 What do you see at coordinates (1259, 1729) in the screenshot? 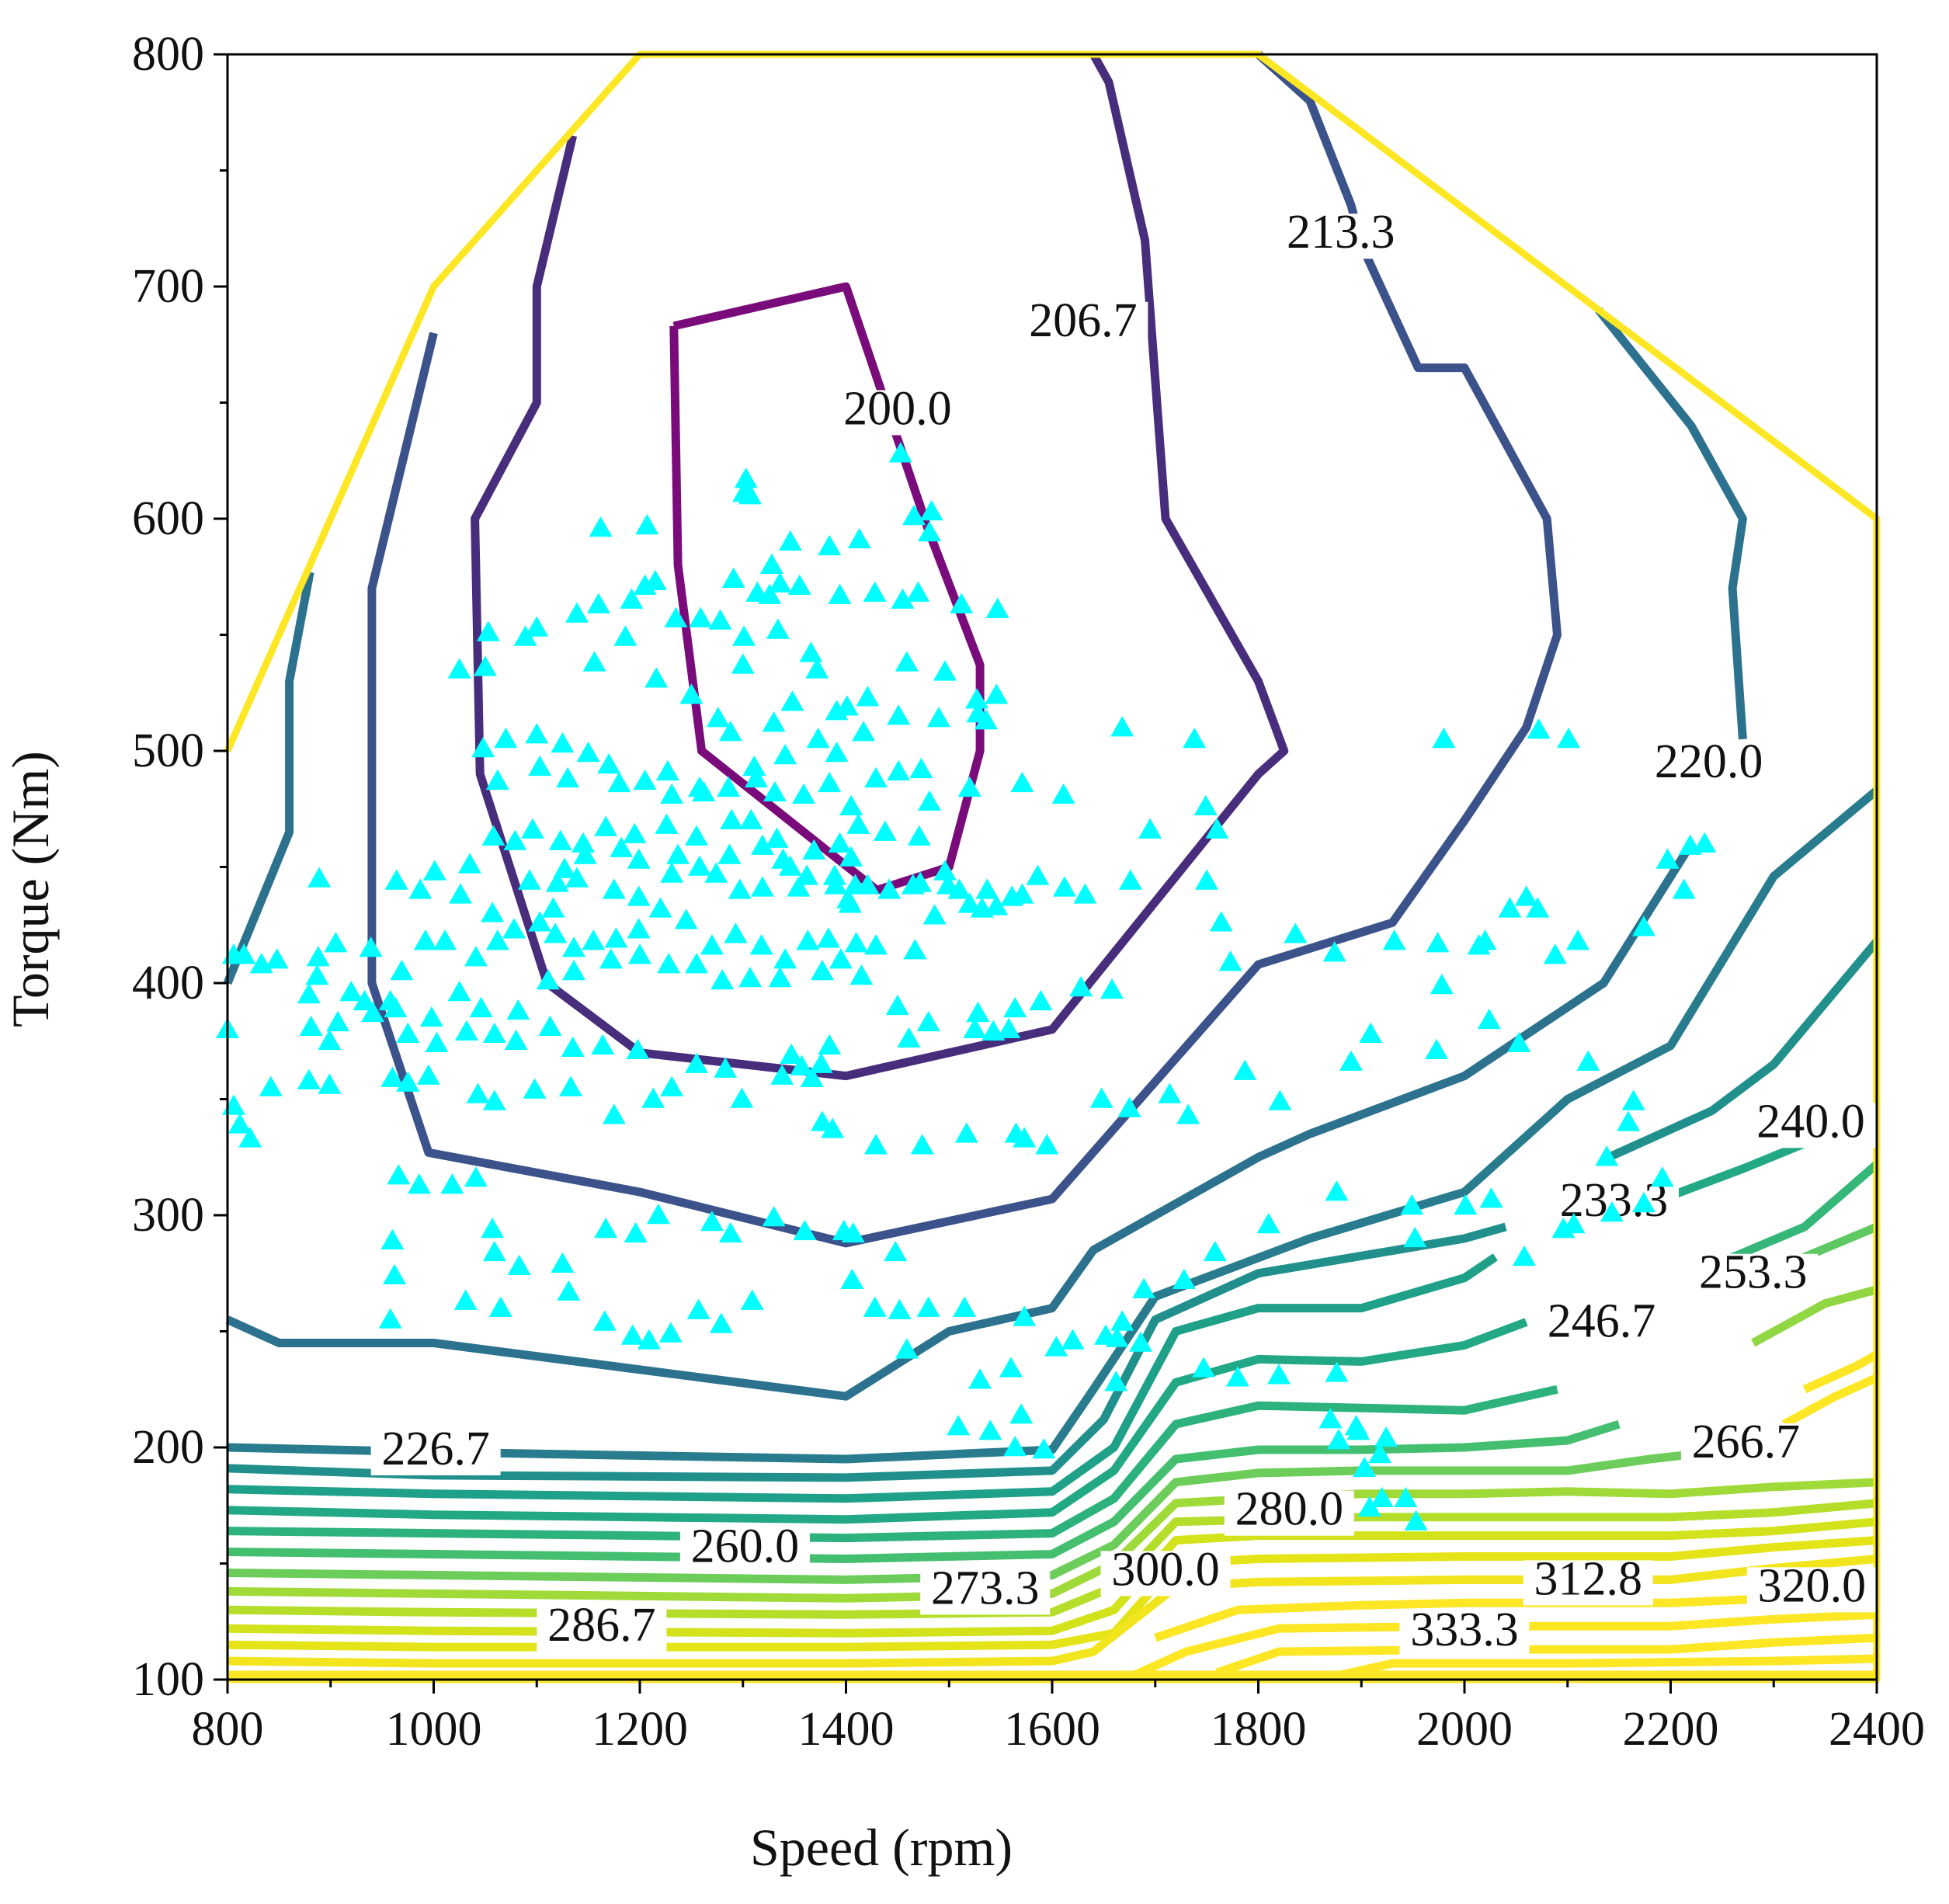
I see `x-tick-label: 1800` at bounding box center [1259, 1729].